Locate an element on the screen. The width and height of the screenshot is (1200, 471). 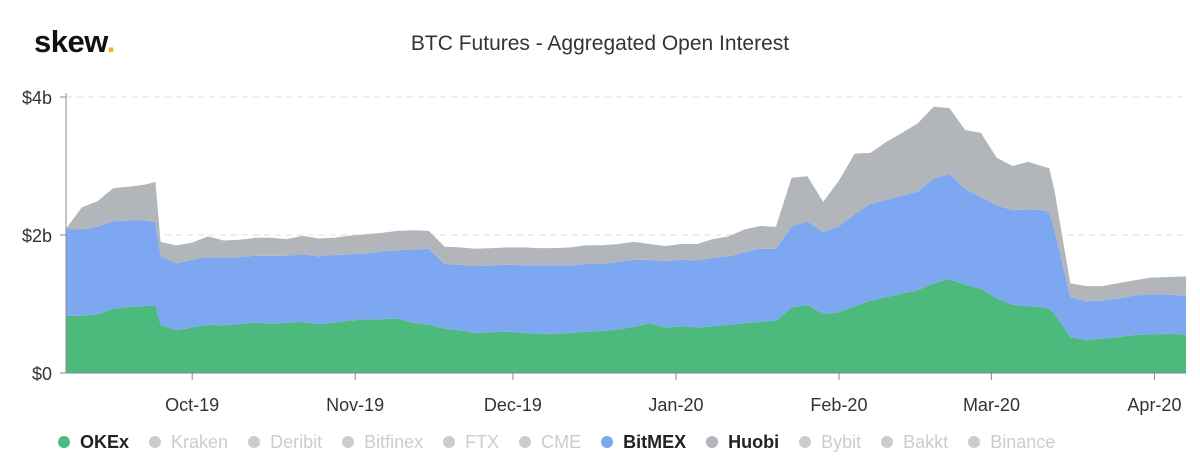
legend-item-okex: OKEx is located at coordinates (93, 442).